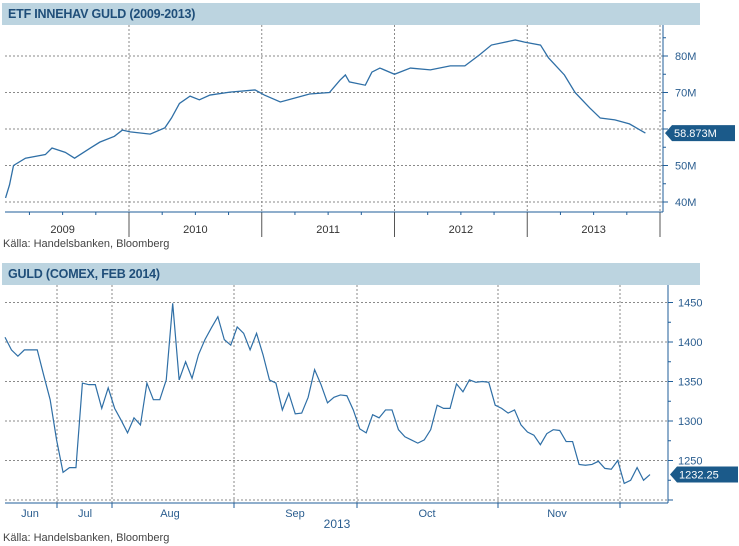  I want to click on y-tick-label: 40M, so click(685, 203).